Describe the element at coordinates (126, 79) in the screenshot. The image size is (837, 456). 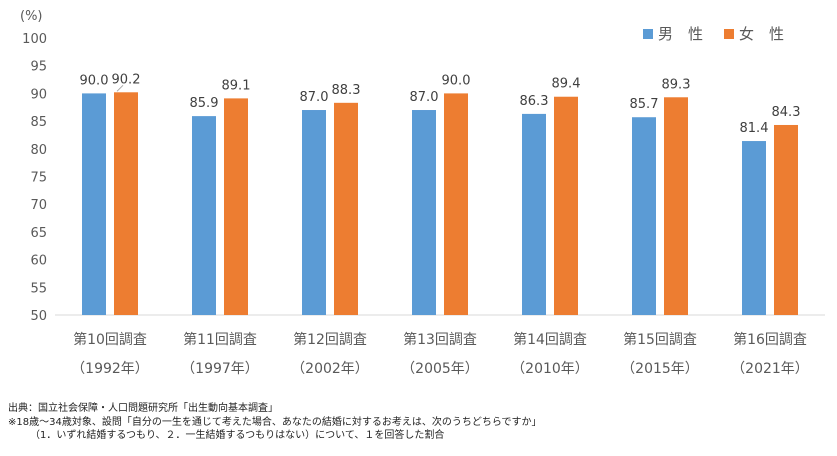
I see `data-label: 90.2` at that location.